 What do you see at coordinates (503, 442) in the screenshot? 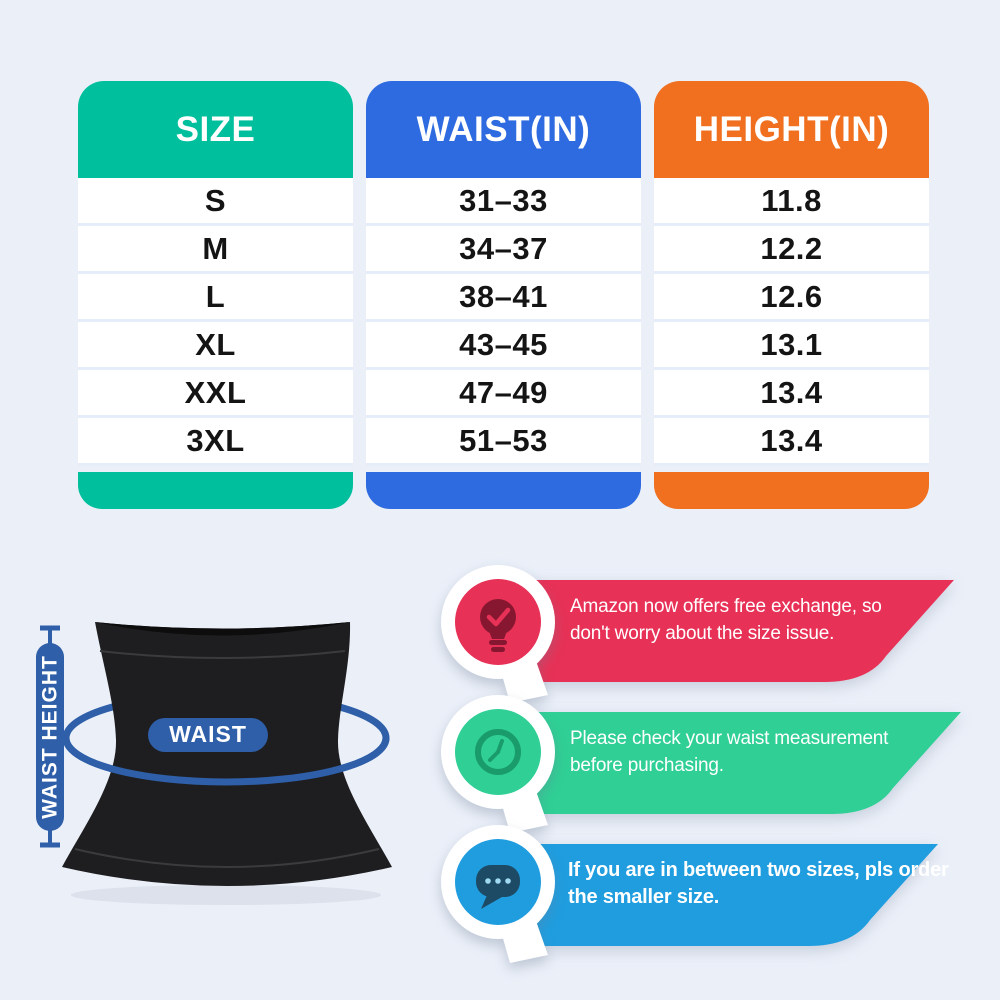
I see `table-cell: 51–53` at bounding box center [503, 442].